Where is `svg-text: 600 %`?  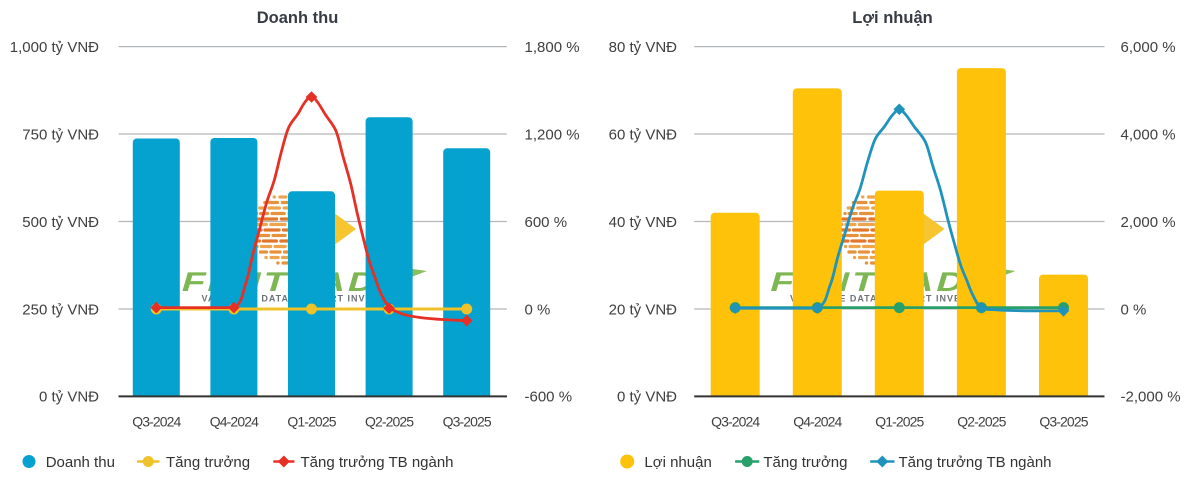
svg-text: 600 % is located at coordinates (546, 222).